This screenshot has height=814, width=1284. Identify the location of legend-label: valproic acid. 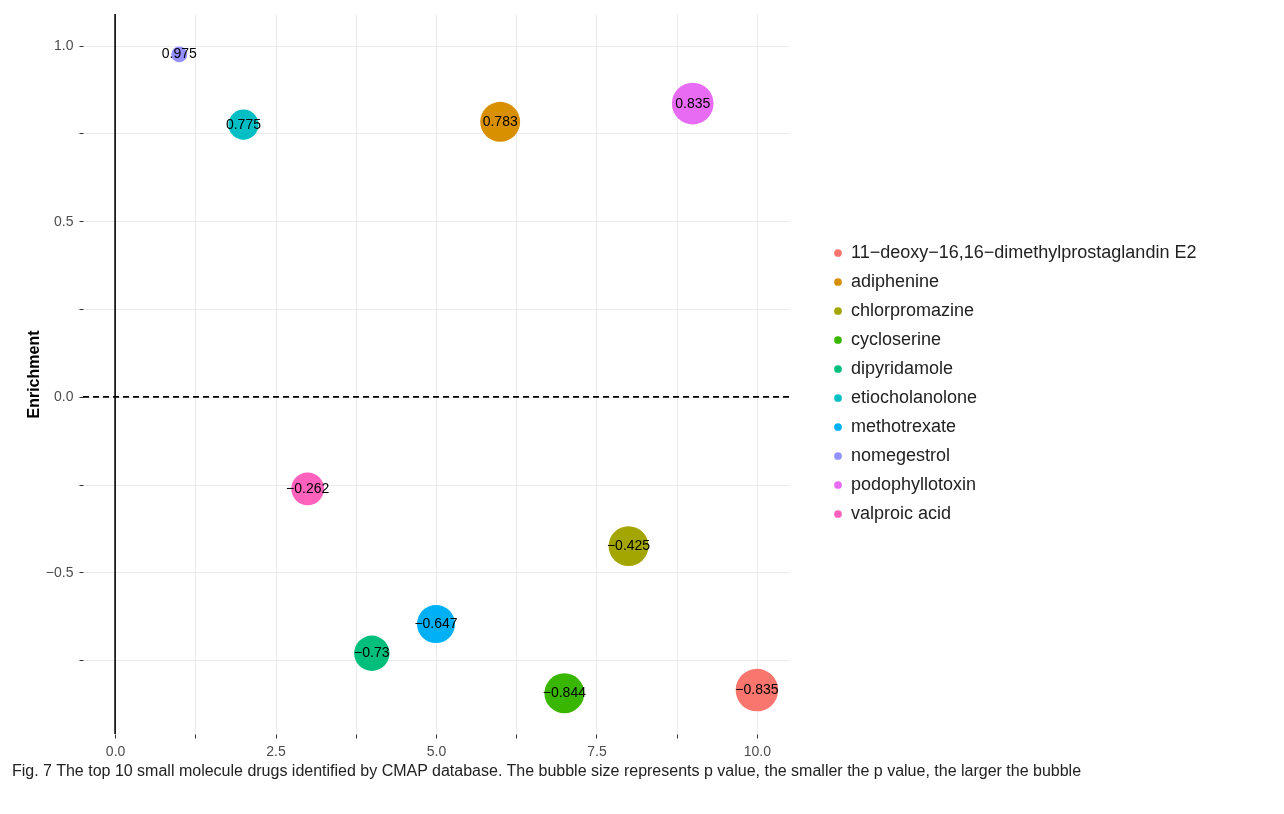
(901, 513).